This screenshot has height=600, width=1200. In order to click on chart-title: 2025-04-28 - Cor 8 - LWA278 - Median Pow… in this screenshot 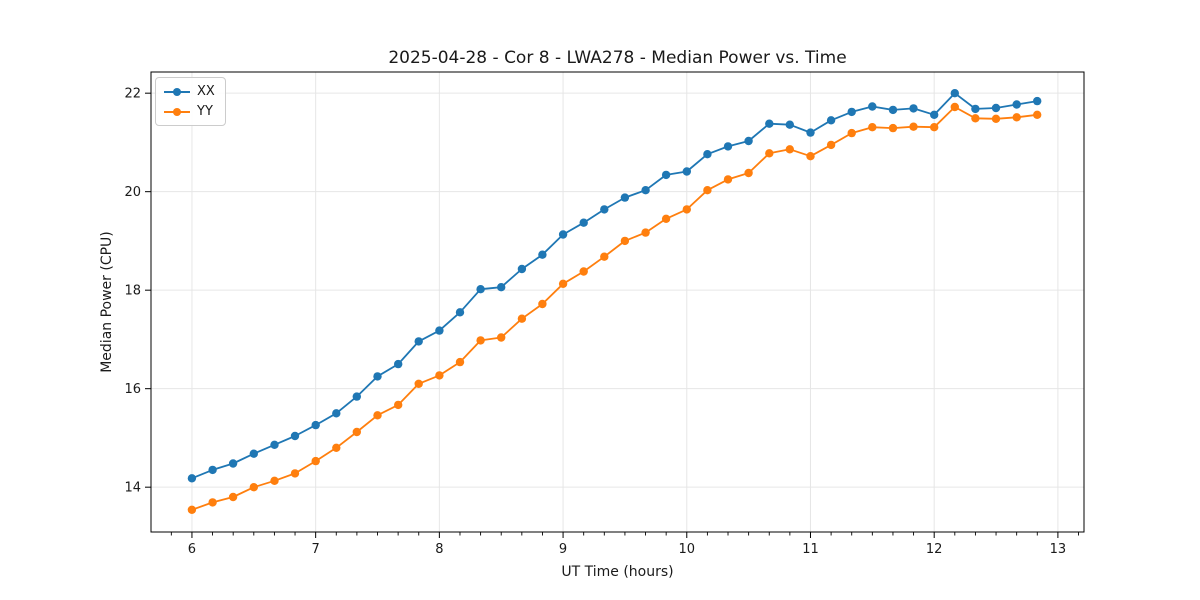, I will do `click(617, 58)`.